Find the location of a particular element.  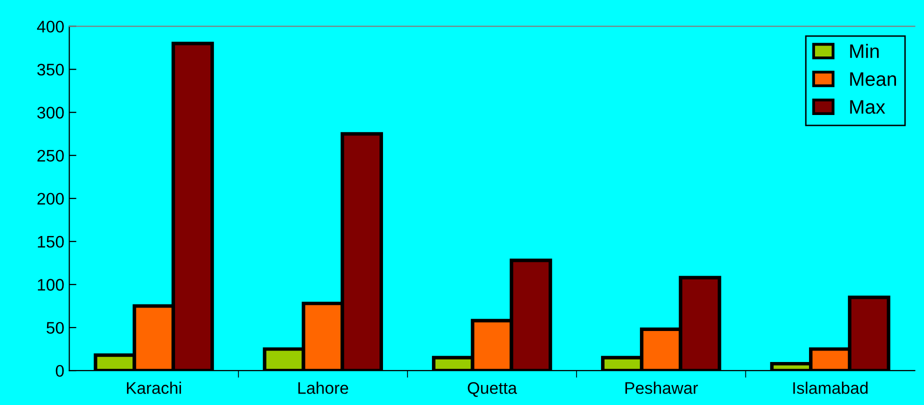

x-tick-label: Quetta is located at coordinates (493, 389).